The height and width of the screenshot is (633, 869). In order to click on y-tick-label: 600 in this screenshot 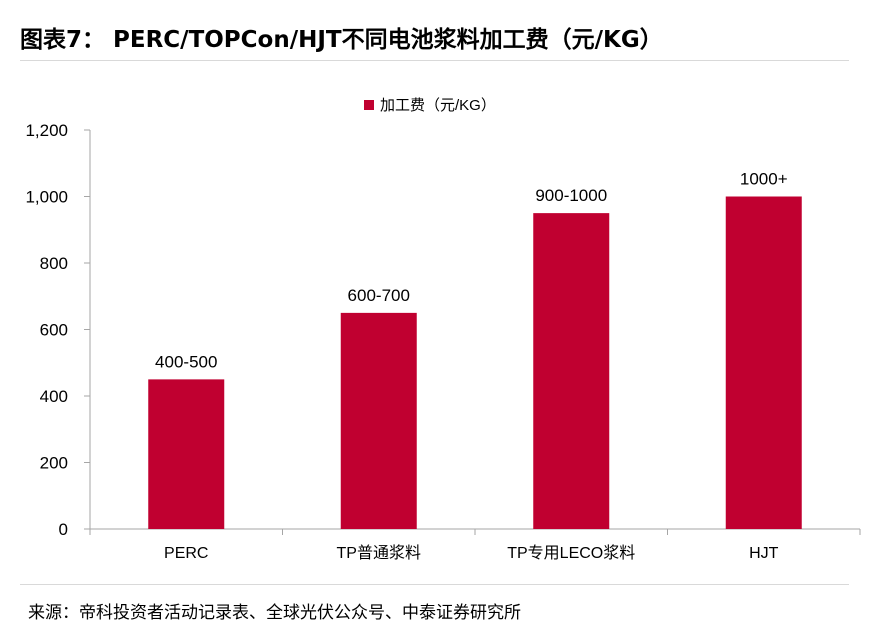, I will do `click(54, 330)`.